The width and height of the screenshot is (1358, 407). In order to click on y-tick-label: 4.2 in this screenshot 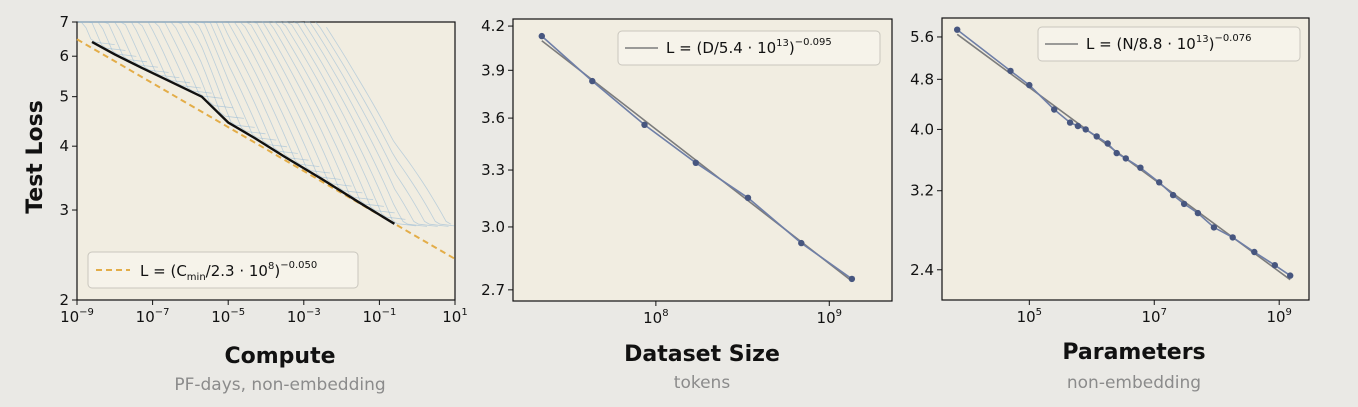, I will do `click(493, 26)`.